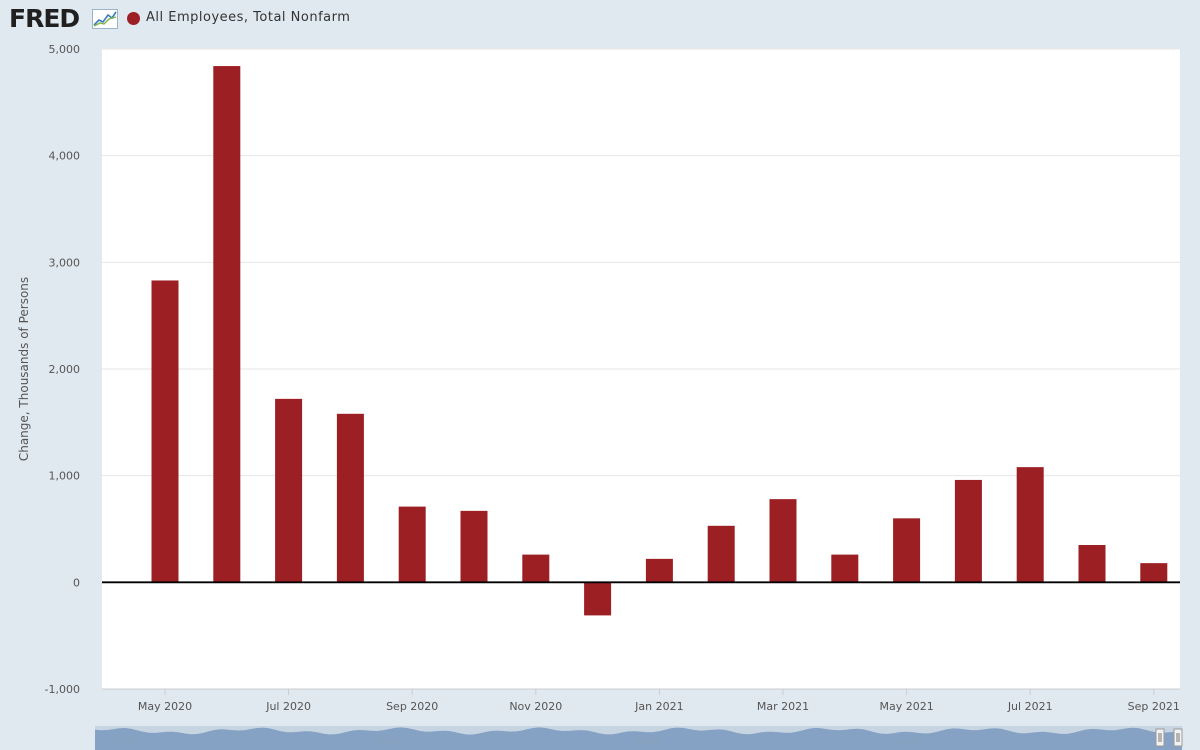 Image resolution: width=1200 pixels, height=750 pixels. I want to click on y-tick-label: 3,000, so click(65, 262).